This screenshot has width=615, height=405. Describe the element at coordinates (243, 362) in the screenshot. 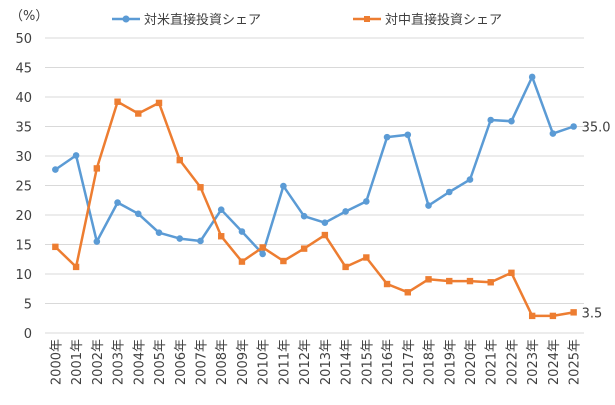

I see `x-tick-label: 2009年` at that location.